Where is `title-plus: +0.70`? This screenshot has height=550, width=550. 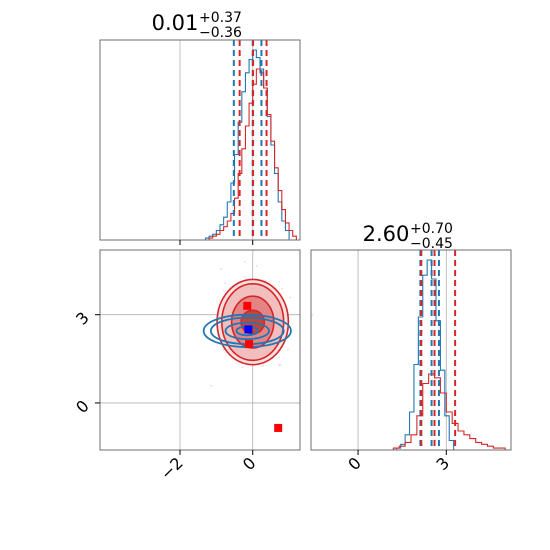
title-plus: +0.70 is located at coordinates (431, 229).